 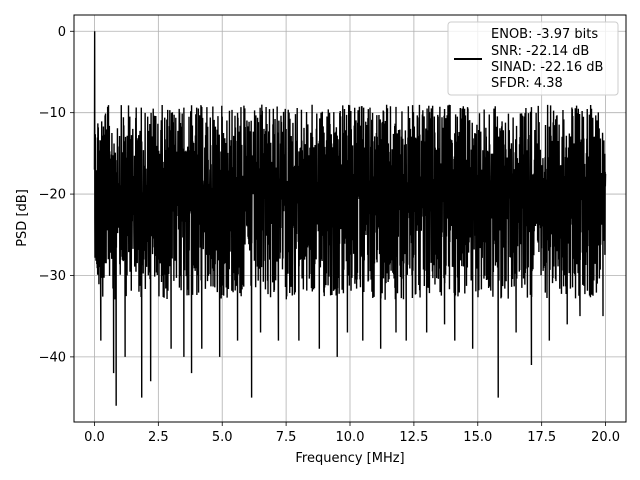 What do you see at coordinates (52, 113) in the screenshot?
I see `y-tick-label: −10` at bounding box center [52, 113].